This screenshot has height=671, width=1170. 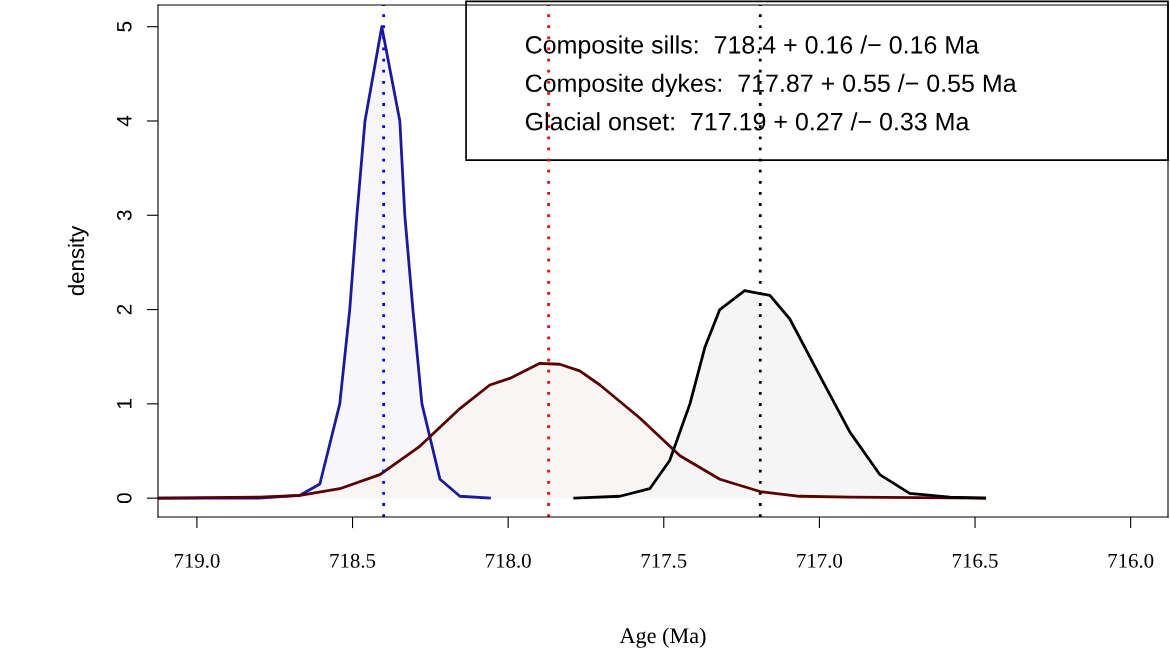 I want to click on y-axis-title: density, so click(x=78, y=260).